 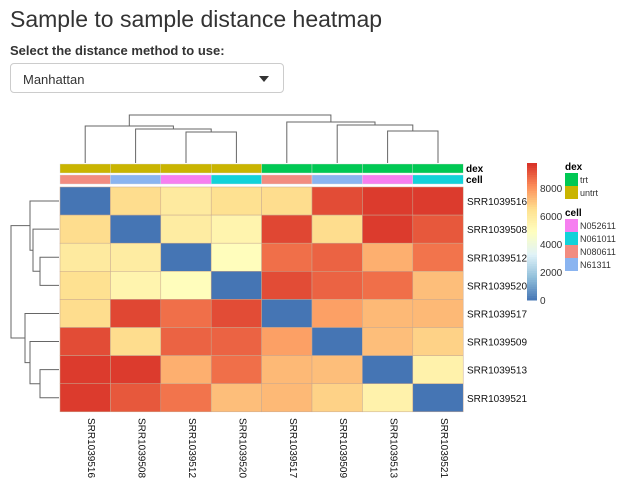 What do you see at coordinates (598, 252) in the screenshot?
I see `cell-legend-label: N080611` at bounding box center [598, 252].